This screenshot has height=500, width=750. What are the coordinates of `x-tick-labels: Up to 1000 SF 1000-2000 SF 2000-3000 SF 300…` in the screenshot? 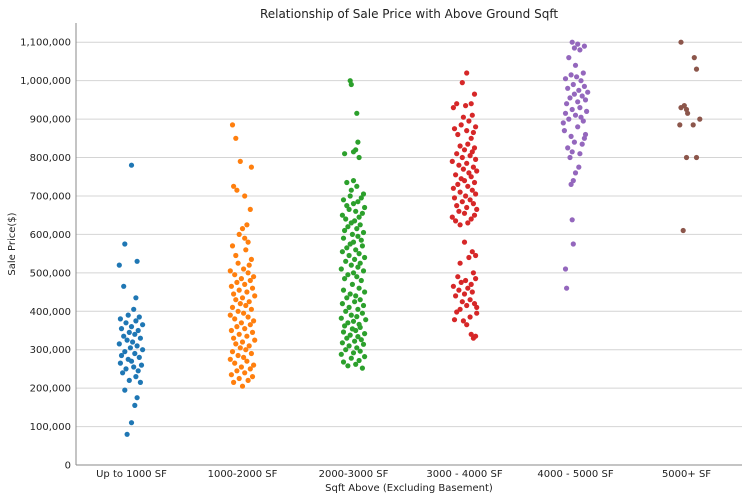 It's located at (403, 474).